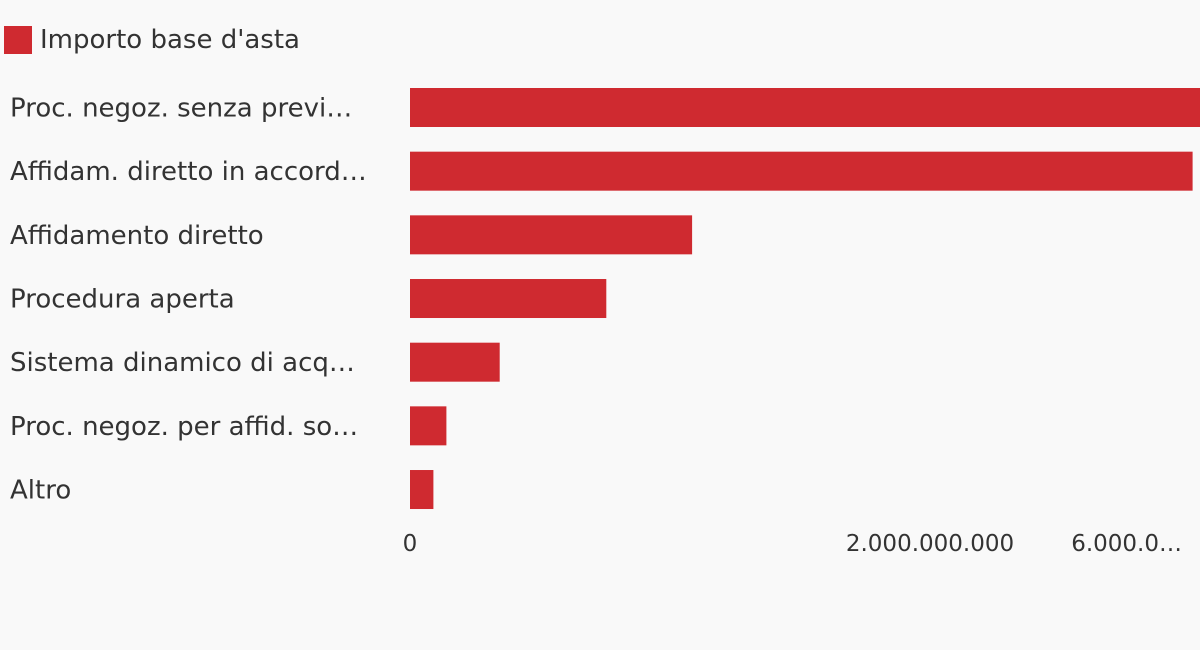 The height and width of the screenshot is (650, 1200). Describe the element at coordinates (410, 544) in the screenshot. I see `x-tick-label: 0` at that location.